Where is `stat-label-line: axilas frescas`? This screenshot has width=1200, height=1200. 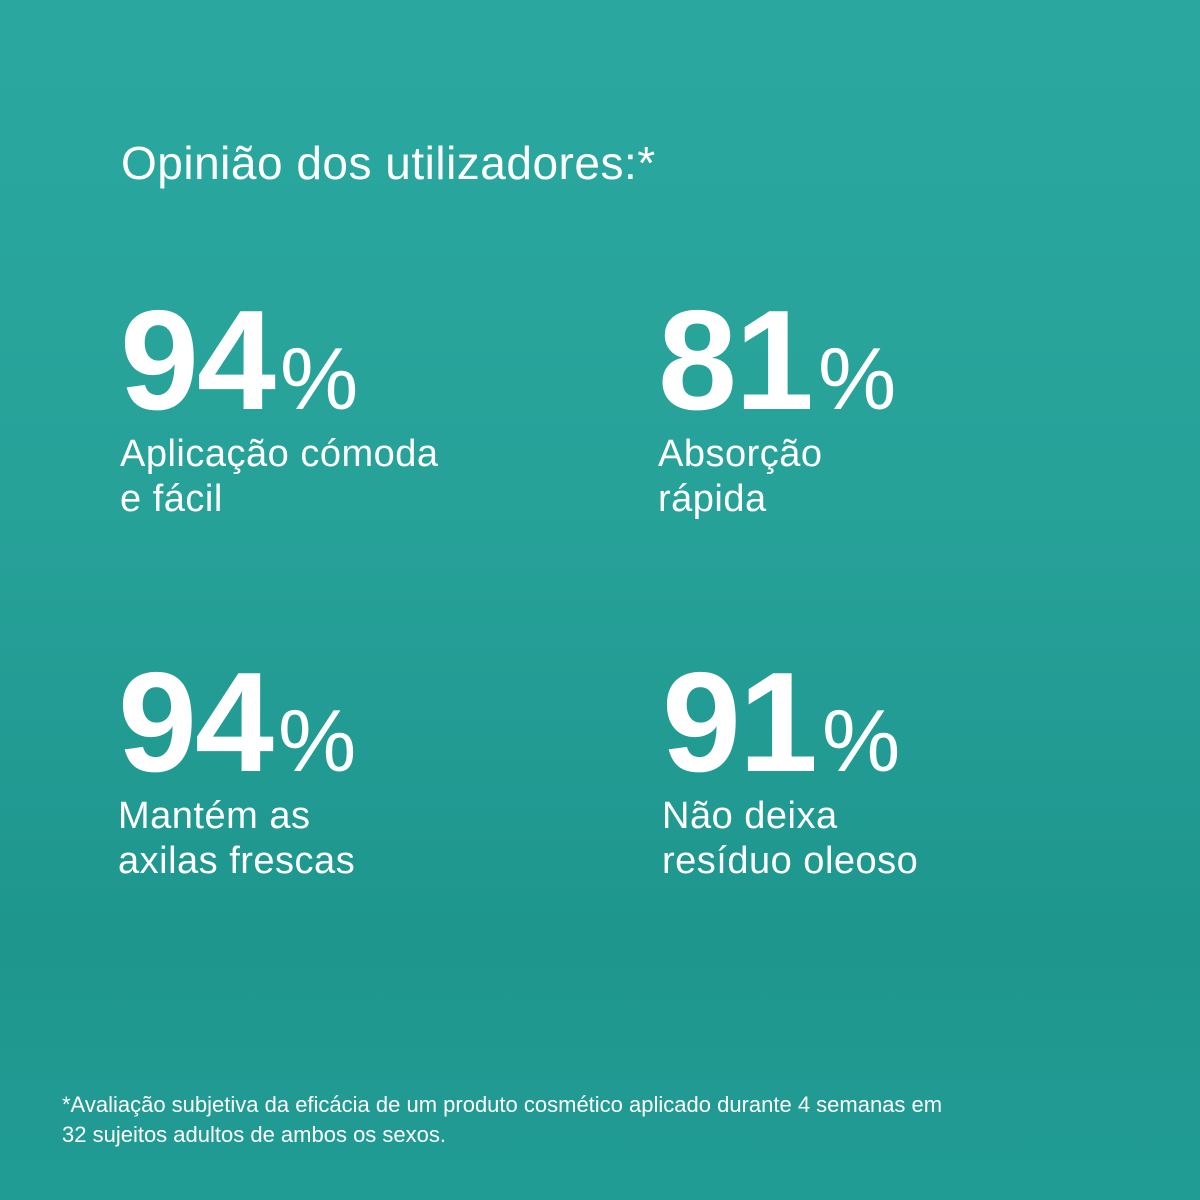 stat-label-line: axilas frescas is located at coordinates (237, 861).